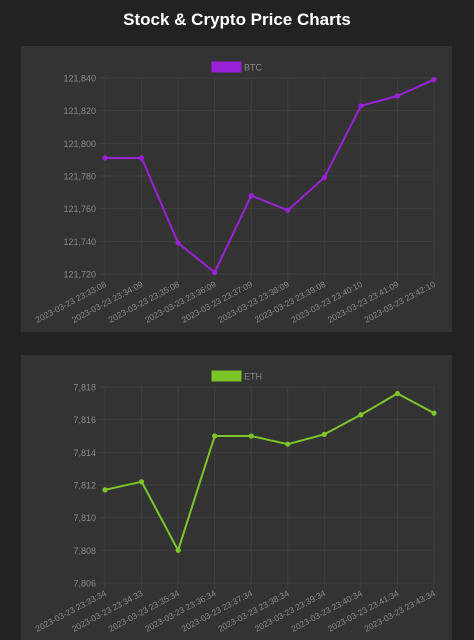  I want to click on y-tick-label: 7,816, so click(84, 420).